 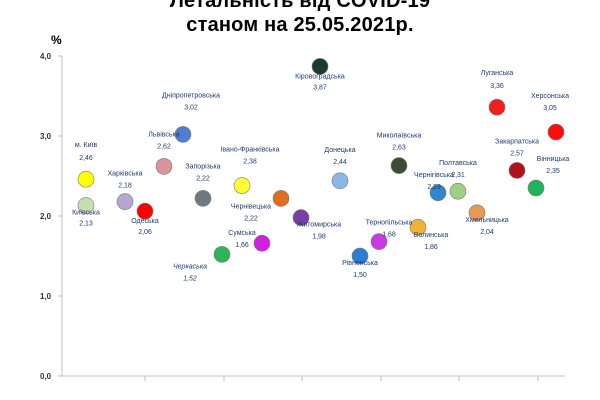 I want to click on y-tick-label: 0,0, so click(x=46, y=376).